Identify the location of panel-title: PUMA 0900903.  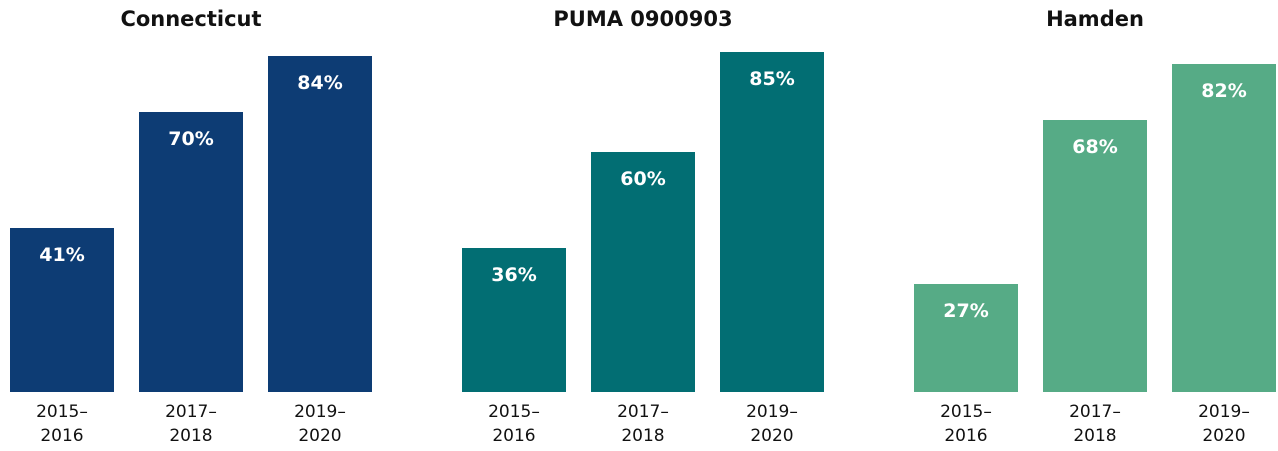
(642, 19).